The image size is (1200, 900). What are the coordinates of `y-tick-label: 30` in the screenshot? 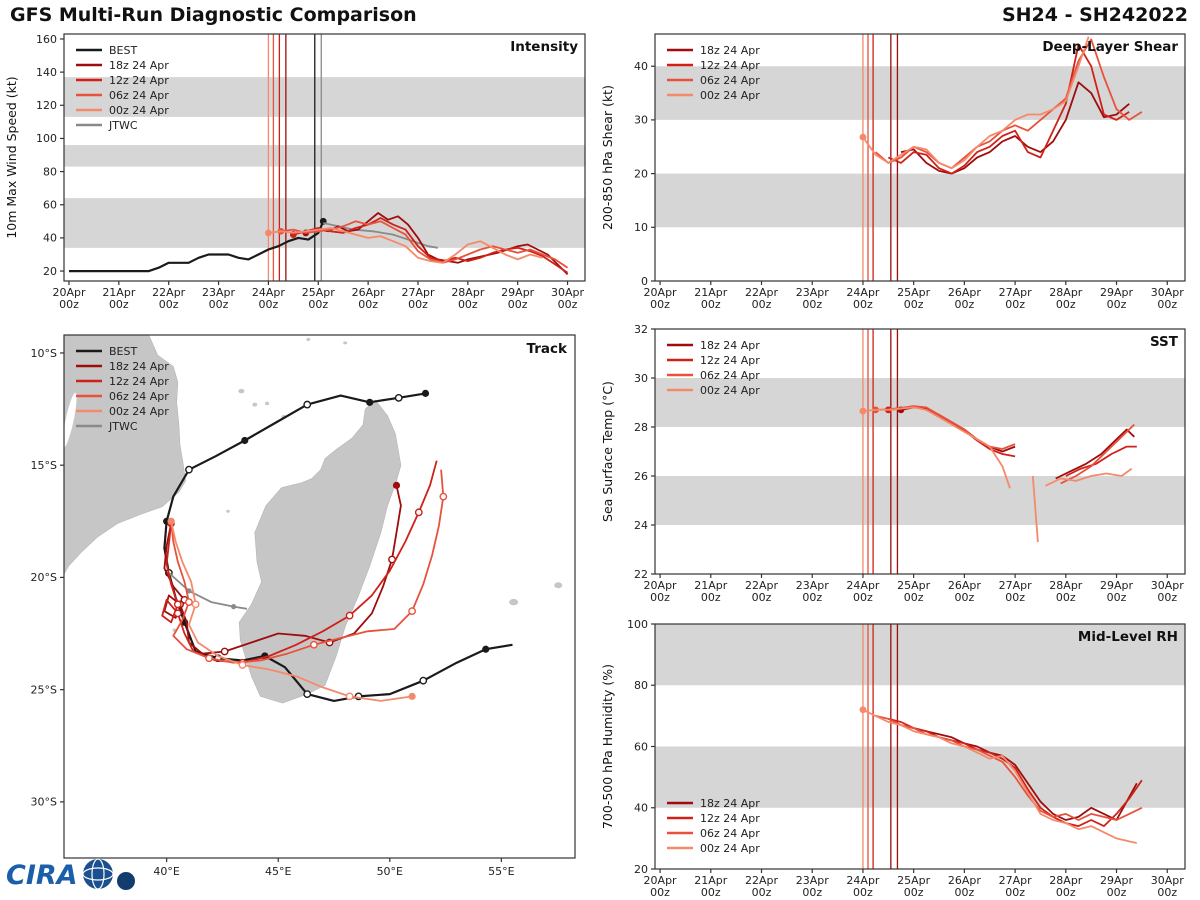 It's located at (641, 120).